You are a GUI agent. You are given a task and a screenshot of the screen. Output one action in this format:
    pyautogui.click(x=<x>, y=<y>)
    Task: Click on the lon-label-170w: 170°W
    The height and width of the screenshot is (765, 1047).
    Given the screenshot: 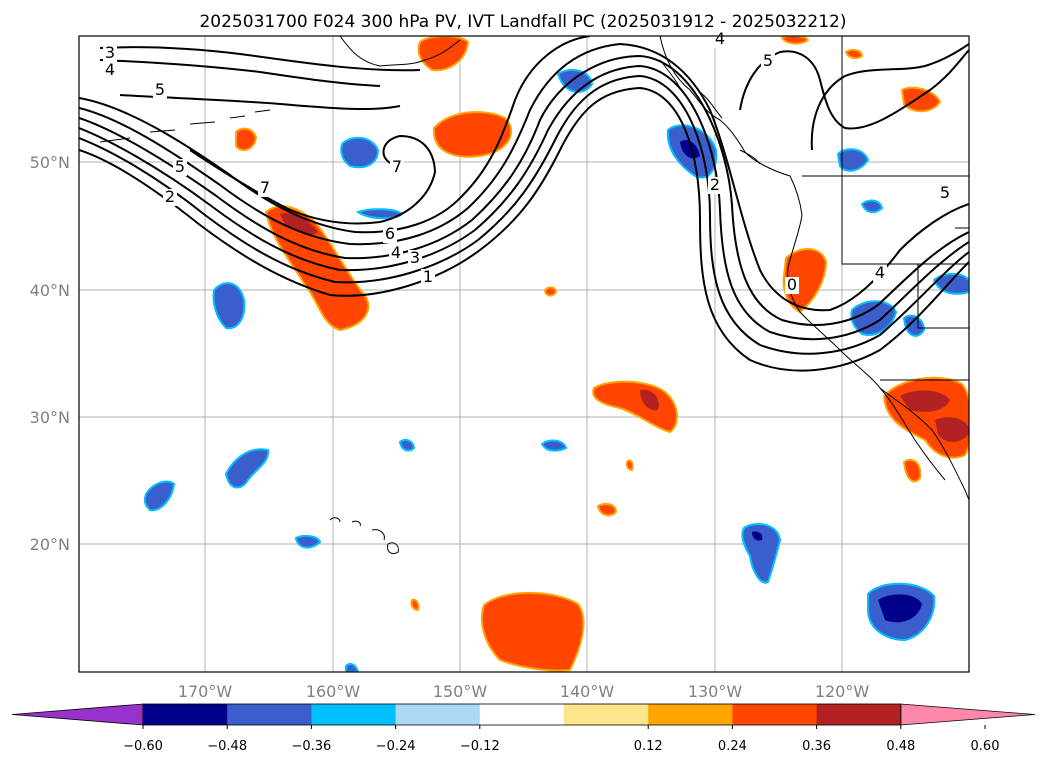 What is the action you would take?
    pyautogui.click(x=205, y=691)
    